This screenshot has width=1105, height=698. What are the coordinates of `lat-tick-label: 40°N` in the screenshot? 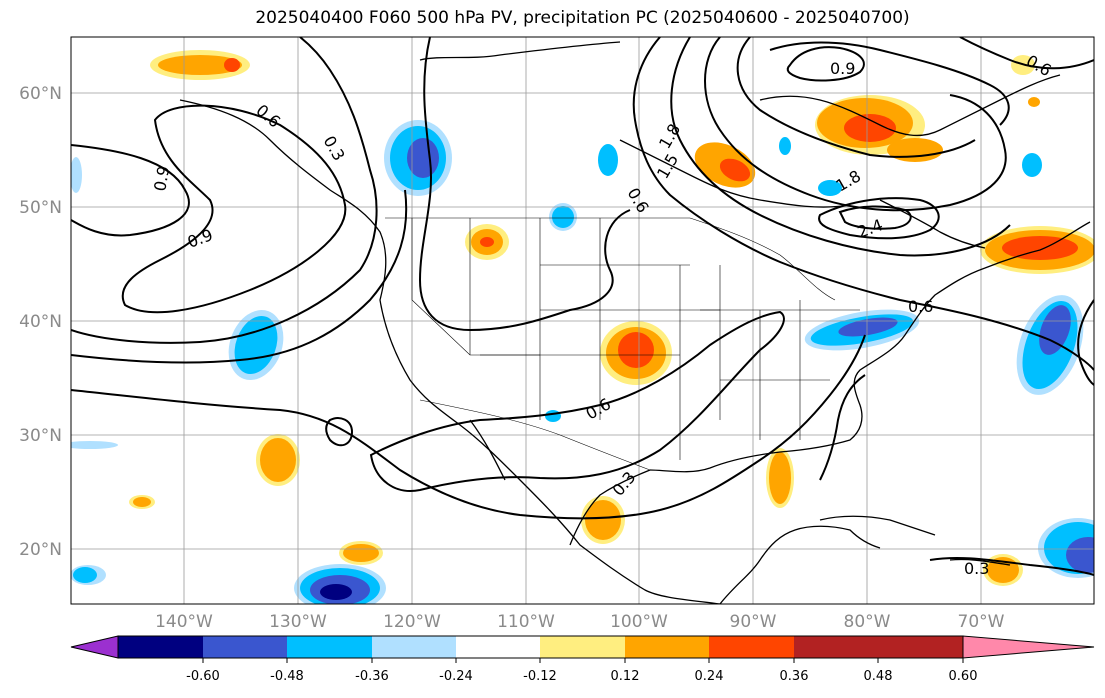 It's located at (40, 322).